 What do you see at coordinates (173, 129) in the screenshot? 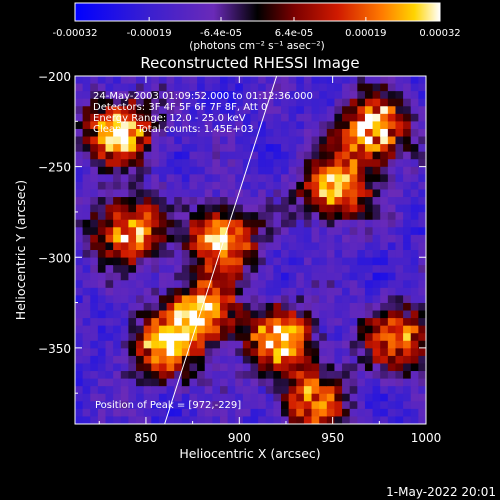
I see `annotation-clean: Clean Total counts: 1.45E+03` at bounding box center [173, 129].